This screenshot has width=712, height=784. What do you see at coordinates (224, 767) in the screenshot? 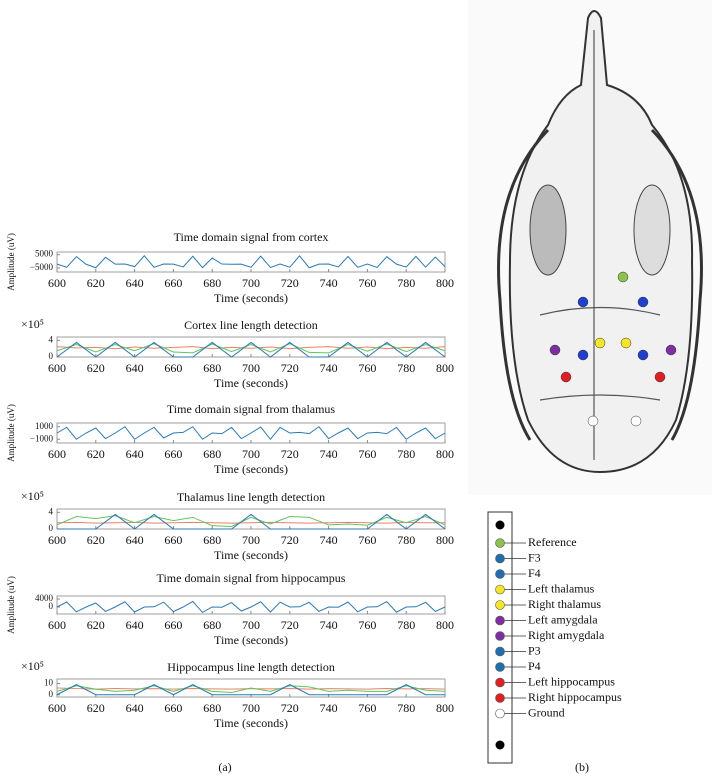
I see `panel-label: (a)` at bounding box center [224, 767].